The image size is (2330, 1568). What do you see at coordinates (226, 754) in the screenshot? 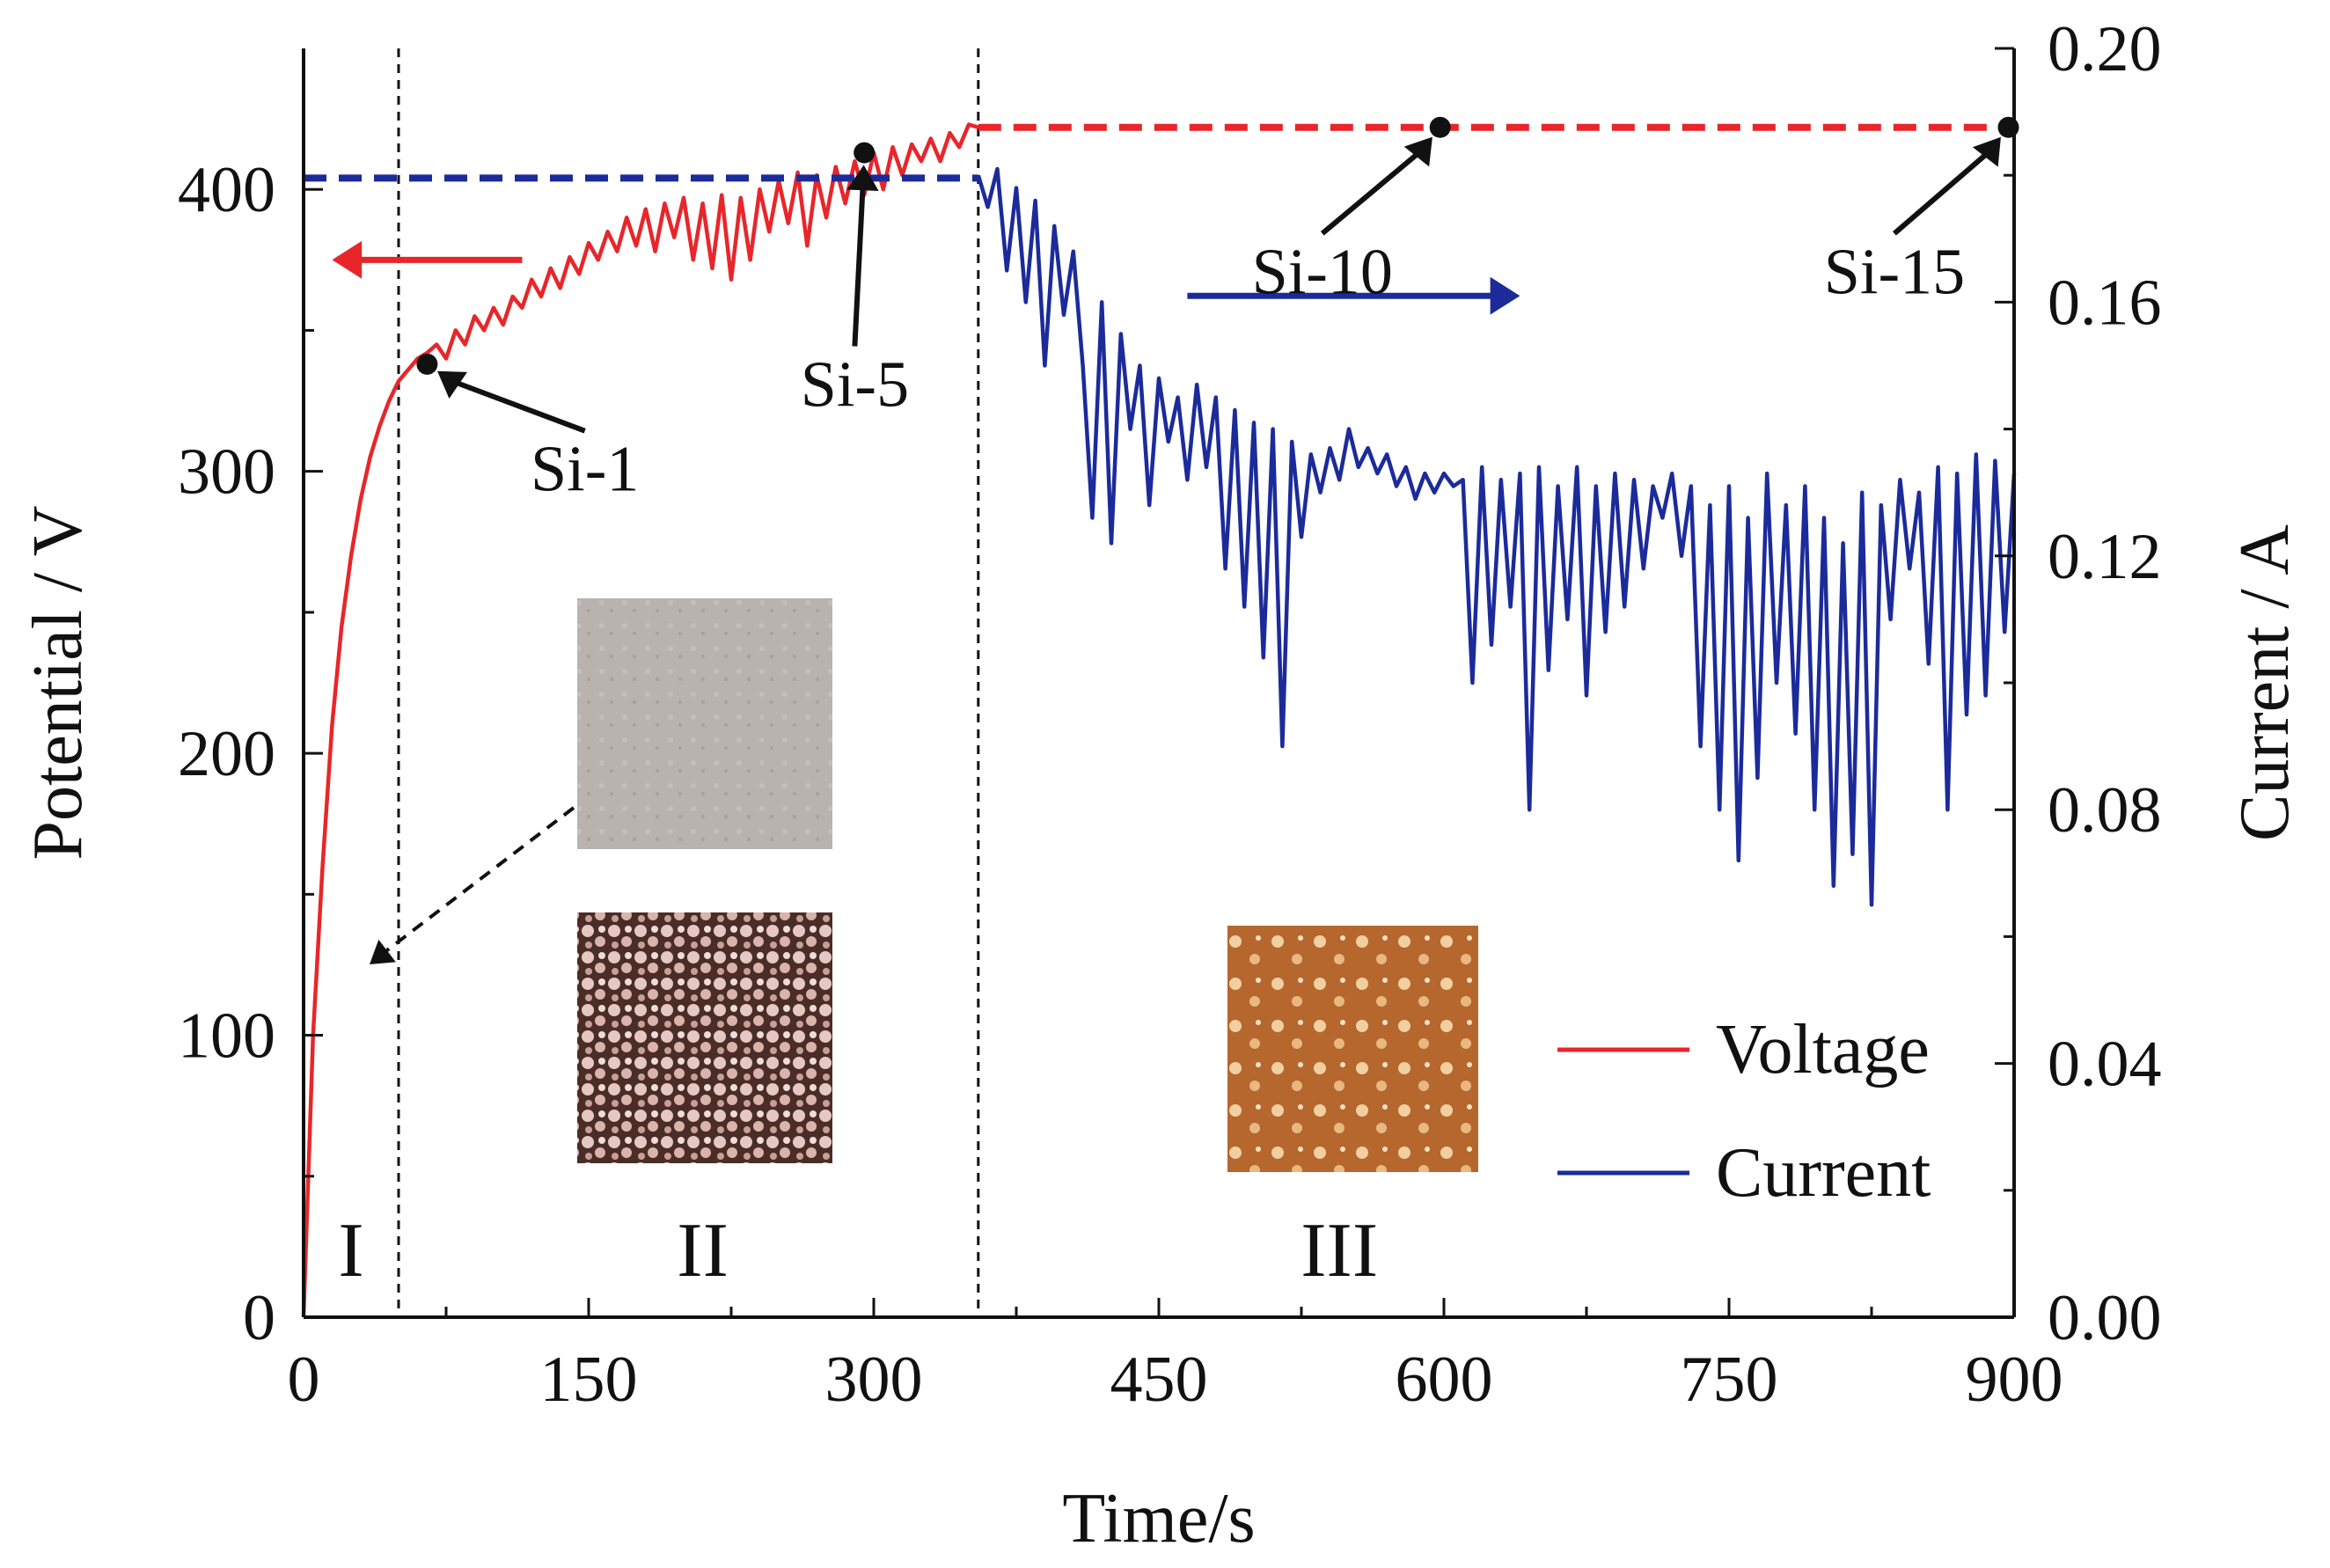
I see `left-y-tick-label: 200` at bounding box center [226, 754].